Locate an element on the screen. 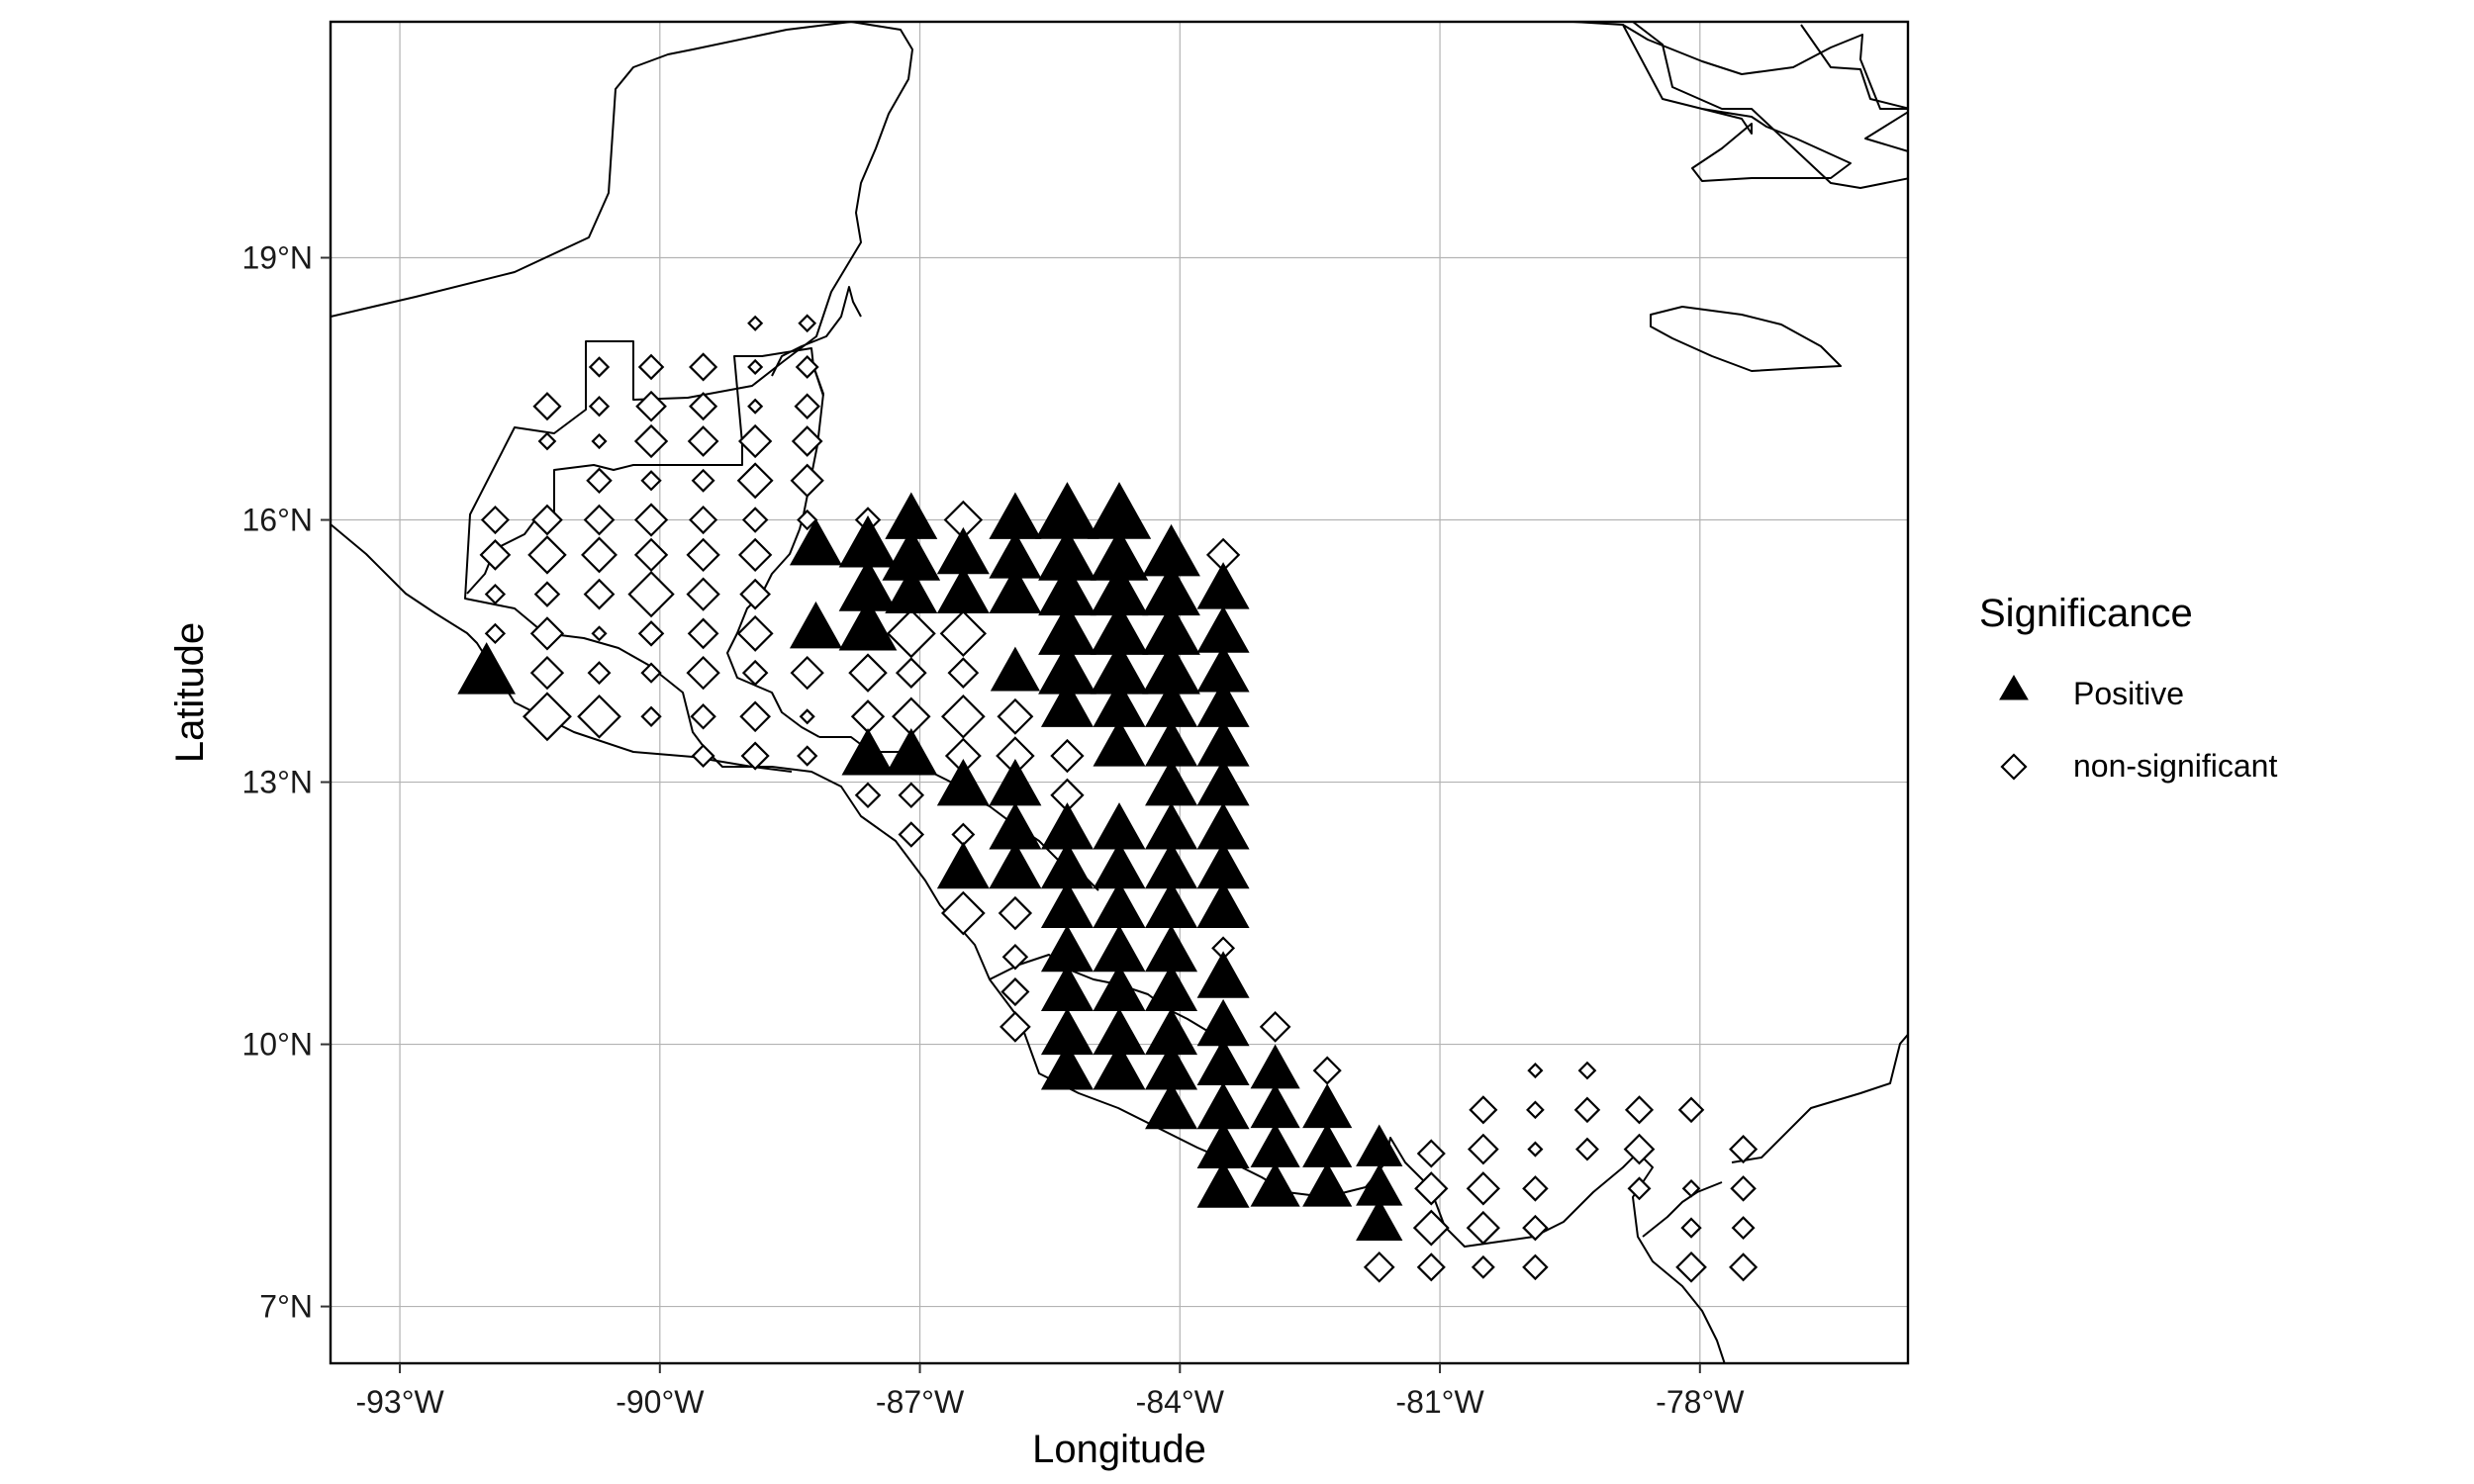  legend-label-positive: Positive is located at coordinates (2128, 693).